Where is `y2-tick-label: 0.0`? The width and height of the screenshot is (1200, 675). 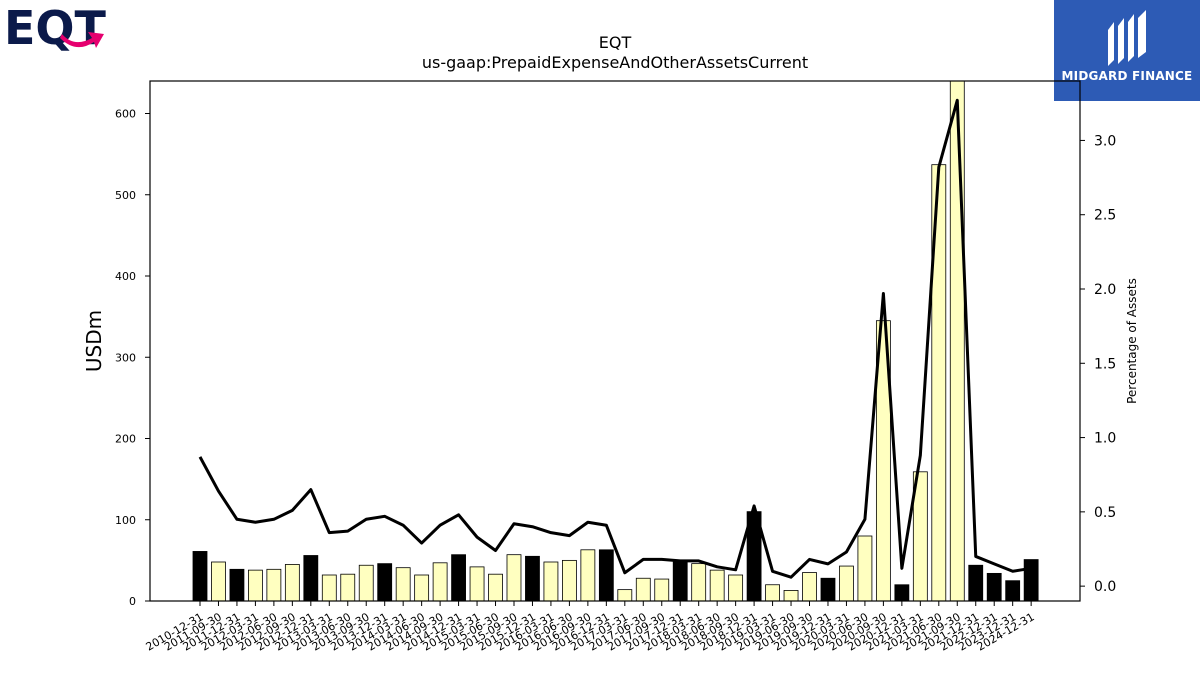 y2-tick-label: 0.0 is located at coordinates (1105, 587).